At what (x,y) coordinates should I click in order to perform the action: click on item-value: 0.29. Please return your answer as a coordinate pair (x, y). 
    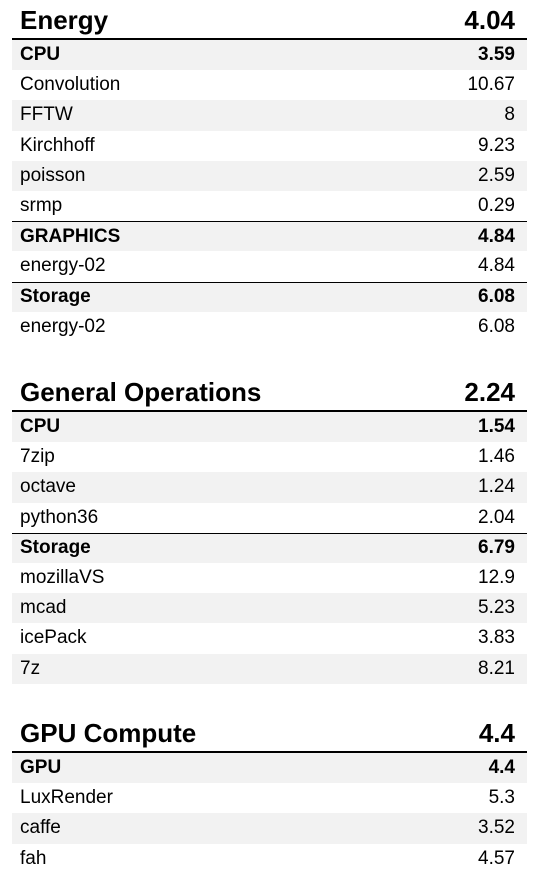
    Looking at the image, I should click on (496, 206).